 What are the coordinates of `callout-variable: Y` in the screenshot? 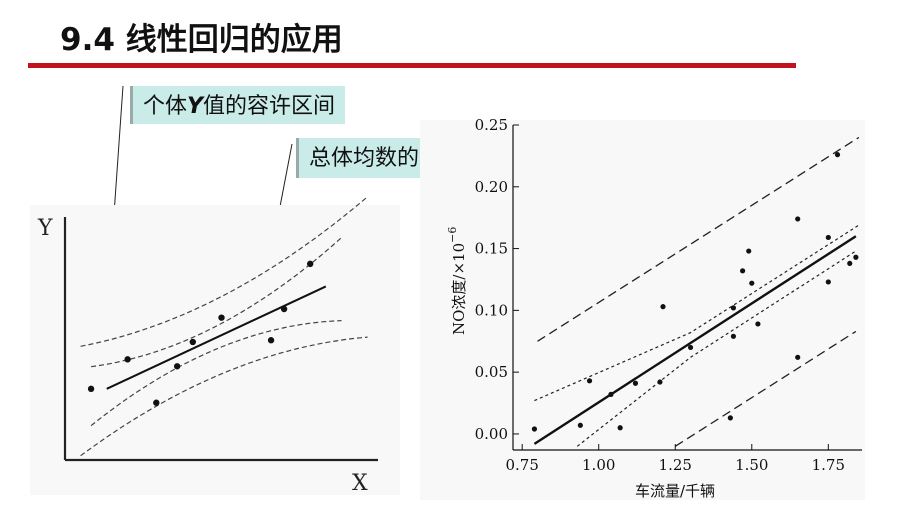 It's located at (195, 106).